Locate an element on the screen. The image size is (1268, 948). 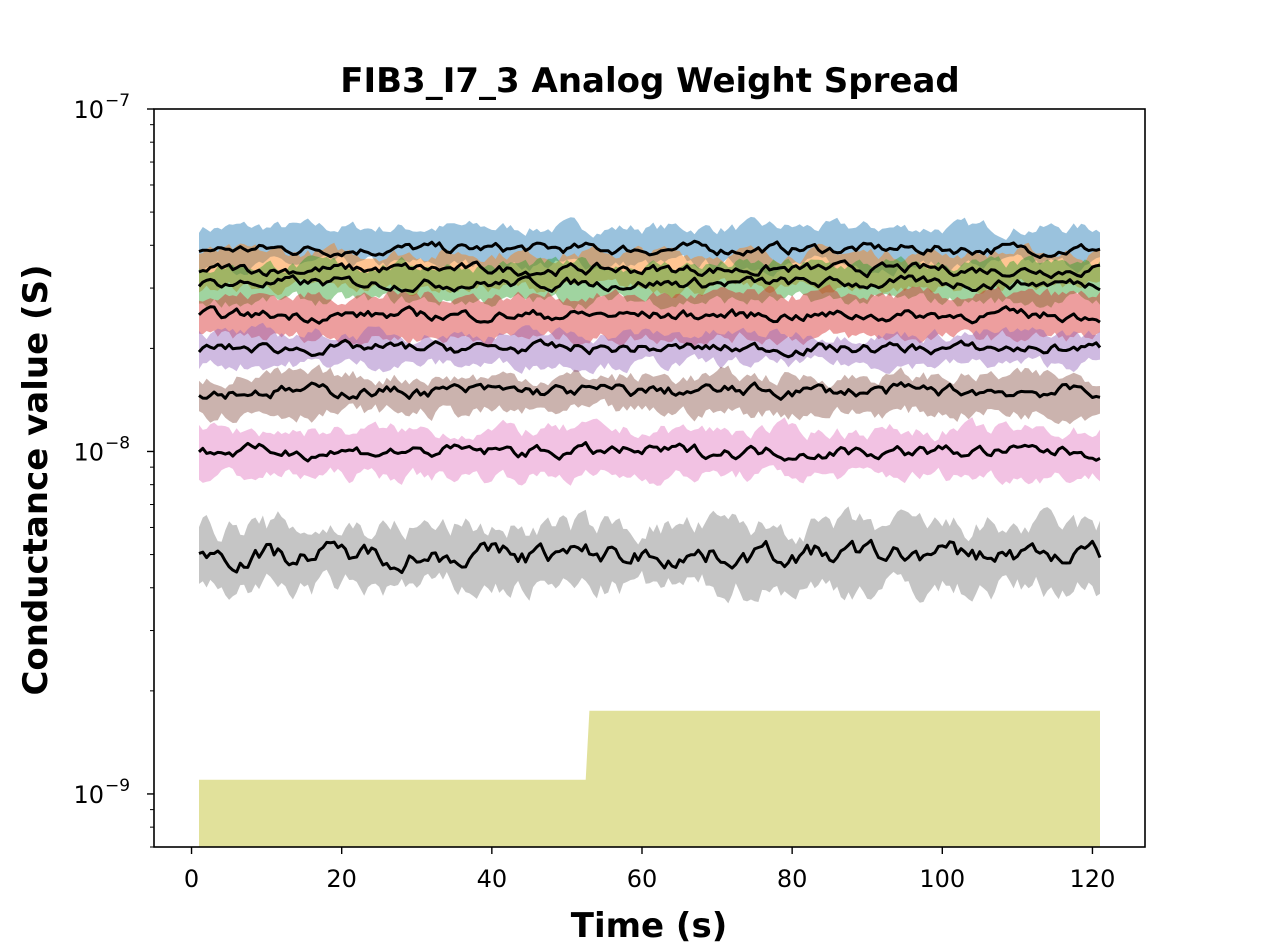
x-axis: 0 20 40 60 80 100 120 is located at coordinates (649, 870).